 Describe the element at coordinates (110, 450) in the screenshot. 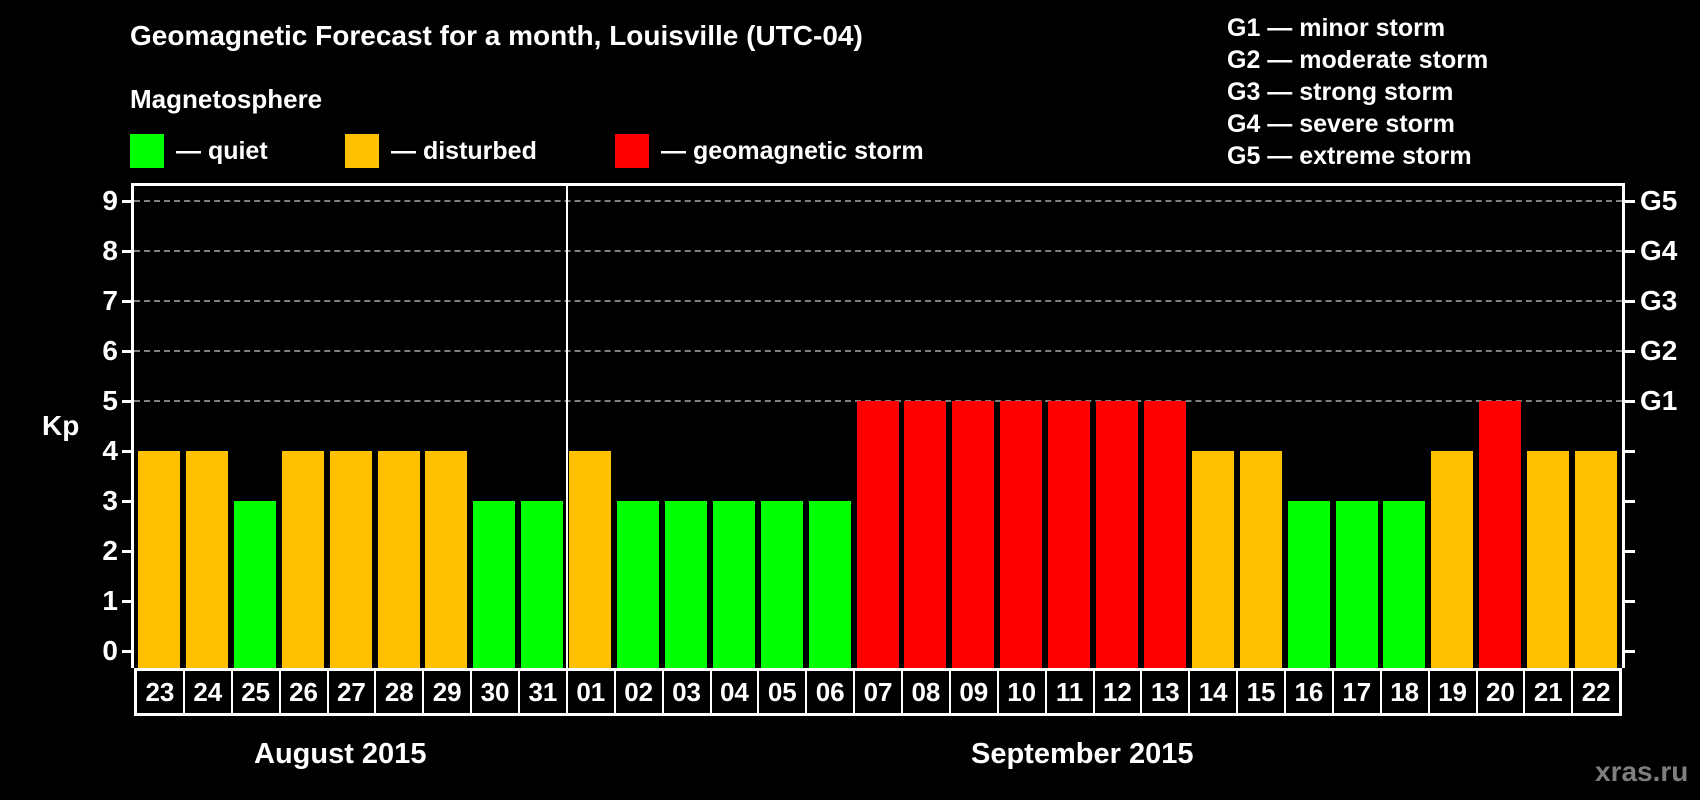

I see `y-tick-label: 4` at that location.